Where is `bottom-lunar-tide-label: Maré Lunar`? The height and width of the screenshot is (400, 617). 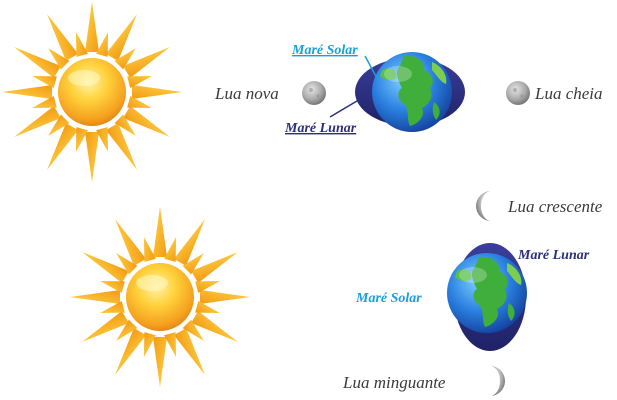 bottom-lunar-tide-label: Maré Lunar is located at coordinates (553, 255).